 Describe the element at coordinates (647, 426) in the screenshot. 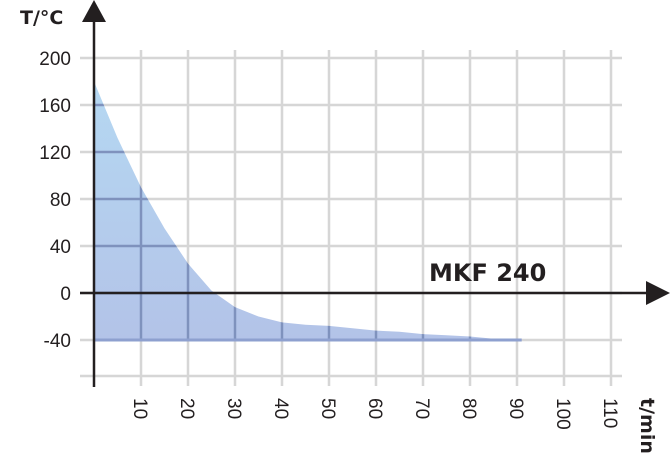

I see `x-axis-title: t/min` at that location.